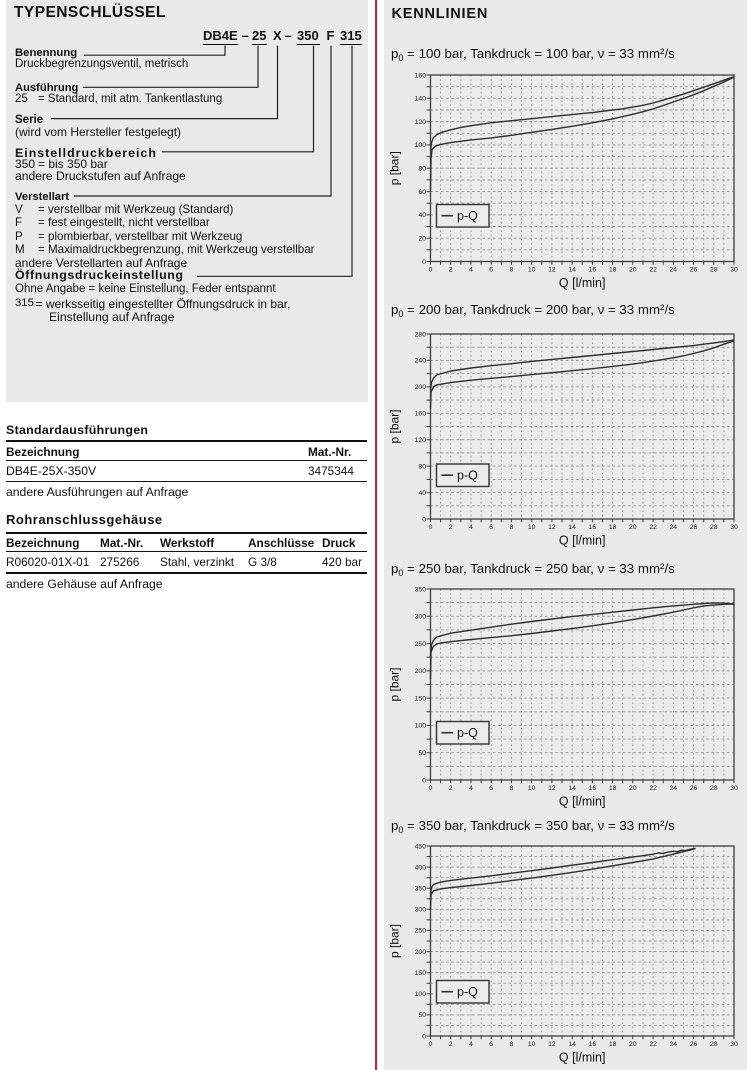 The image size is (750, 1070). What do you see at coordinates (421, 334) in the screenshot?
I see `svg-text: 280` at bounding box center [421, 334].